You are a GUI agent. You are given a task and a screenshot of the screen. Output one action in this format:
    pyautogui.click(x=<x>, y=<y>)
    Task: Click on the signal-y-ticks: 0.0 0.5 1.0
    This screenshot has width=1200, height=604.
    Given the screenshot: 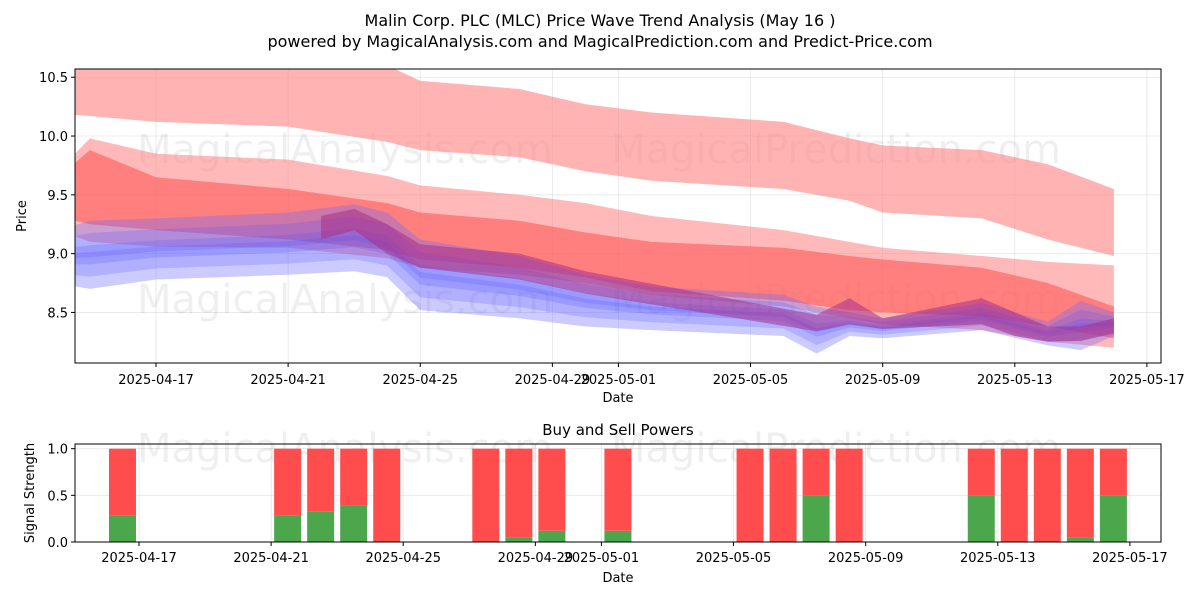 What is the action you would take?
    pyautogui.click(x=61, y=497)
    